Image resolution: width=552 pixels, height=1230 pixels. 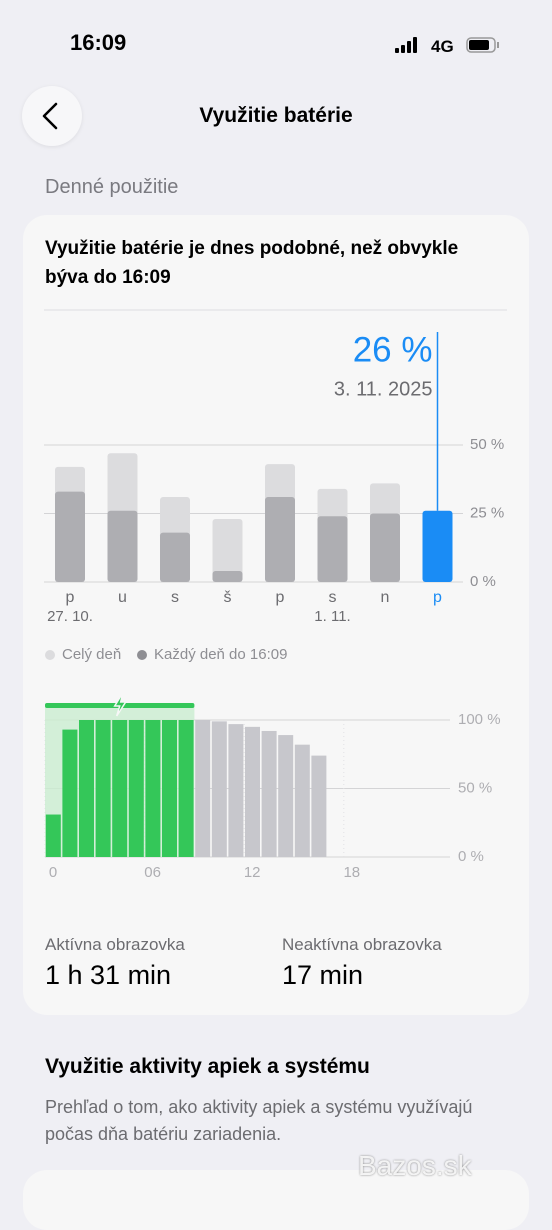 What do you see at coordinates (276, 115) in the screenshot?
I see `page-title: Využitie batérie` at bounding box center [276, 115].